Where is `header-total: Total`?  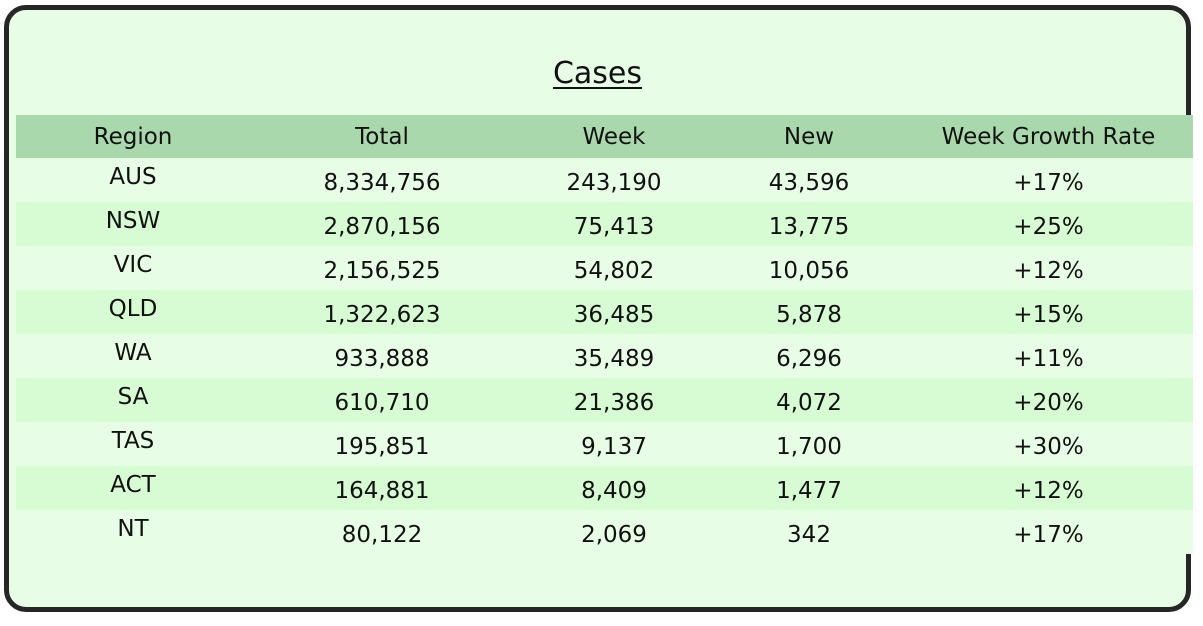
header-total: Total is located at coordinates (382, 136).